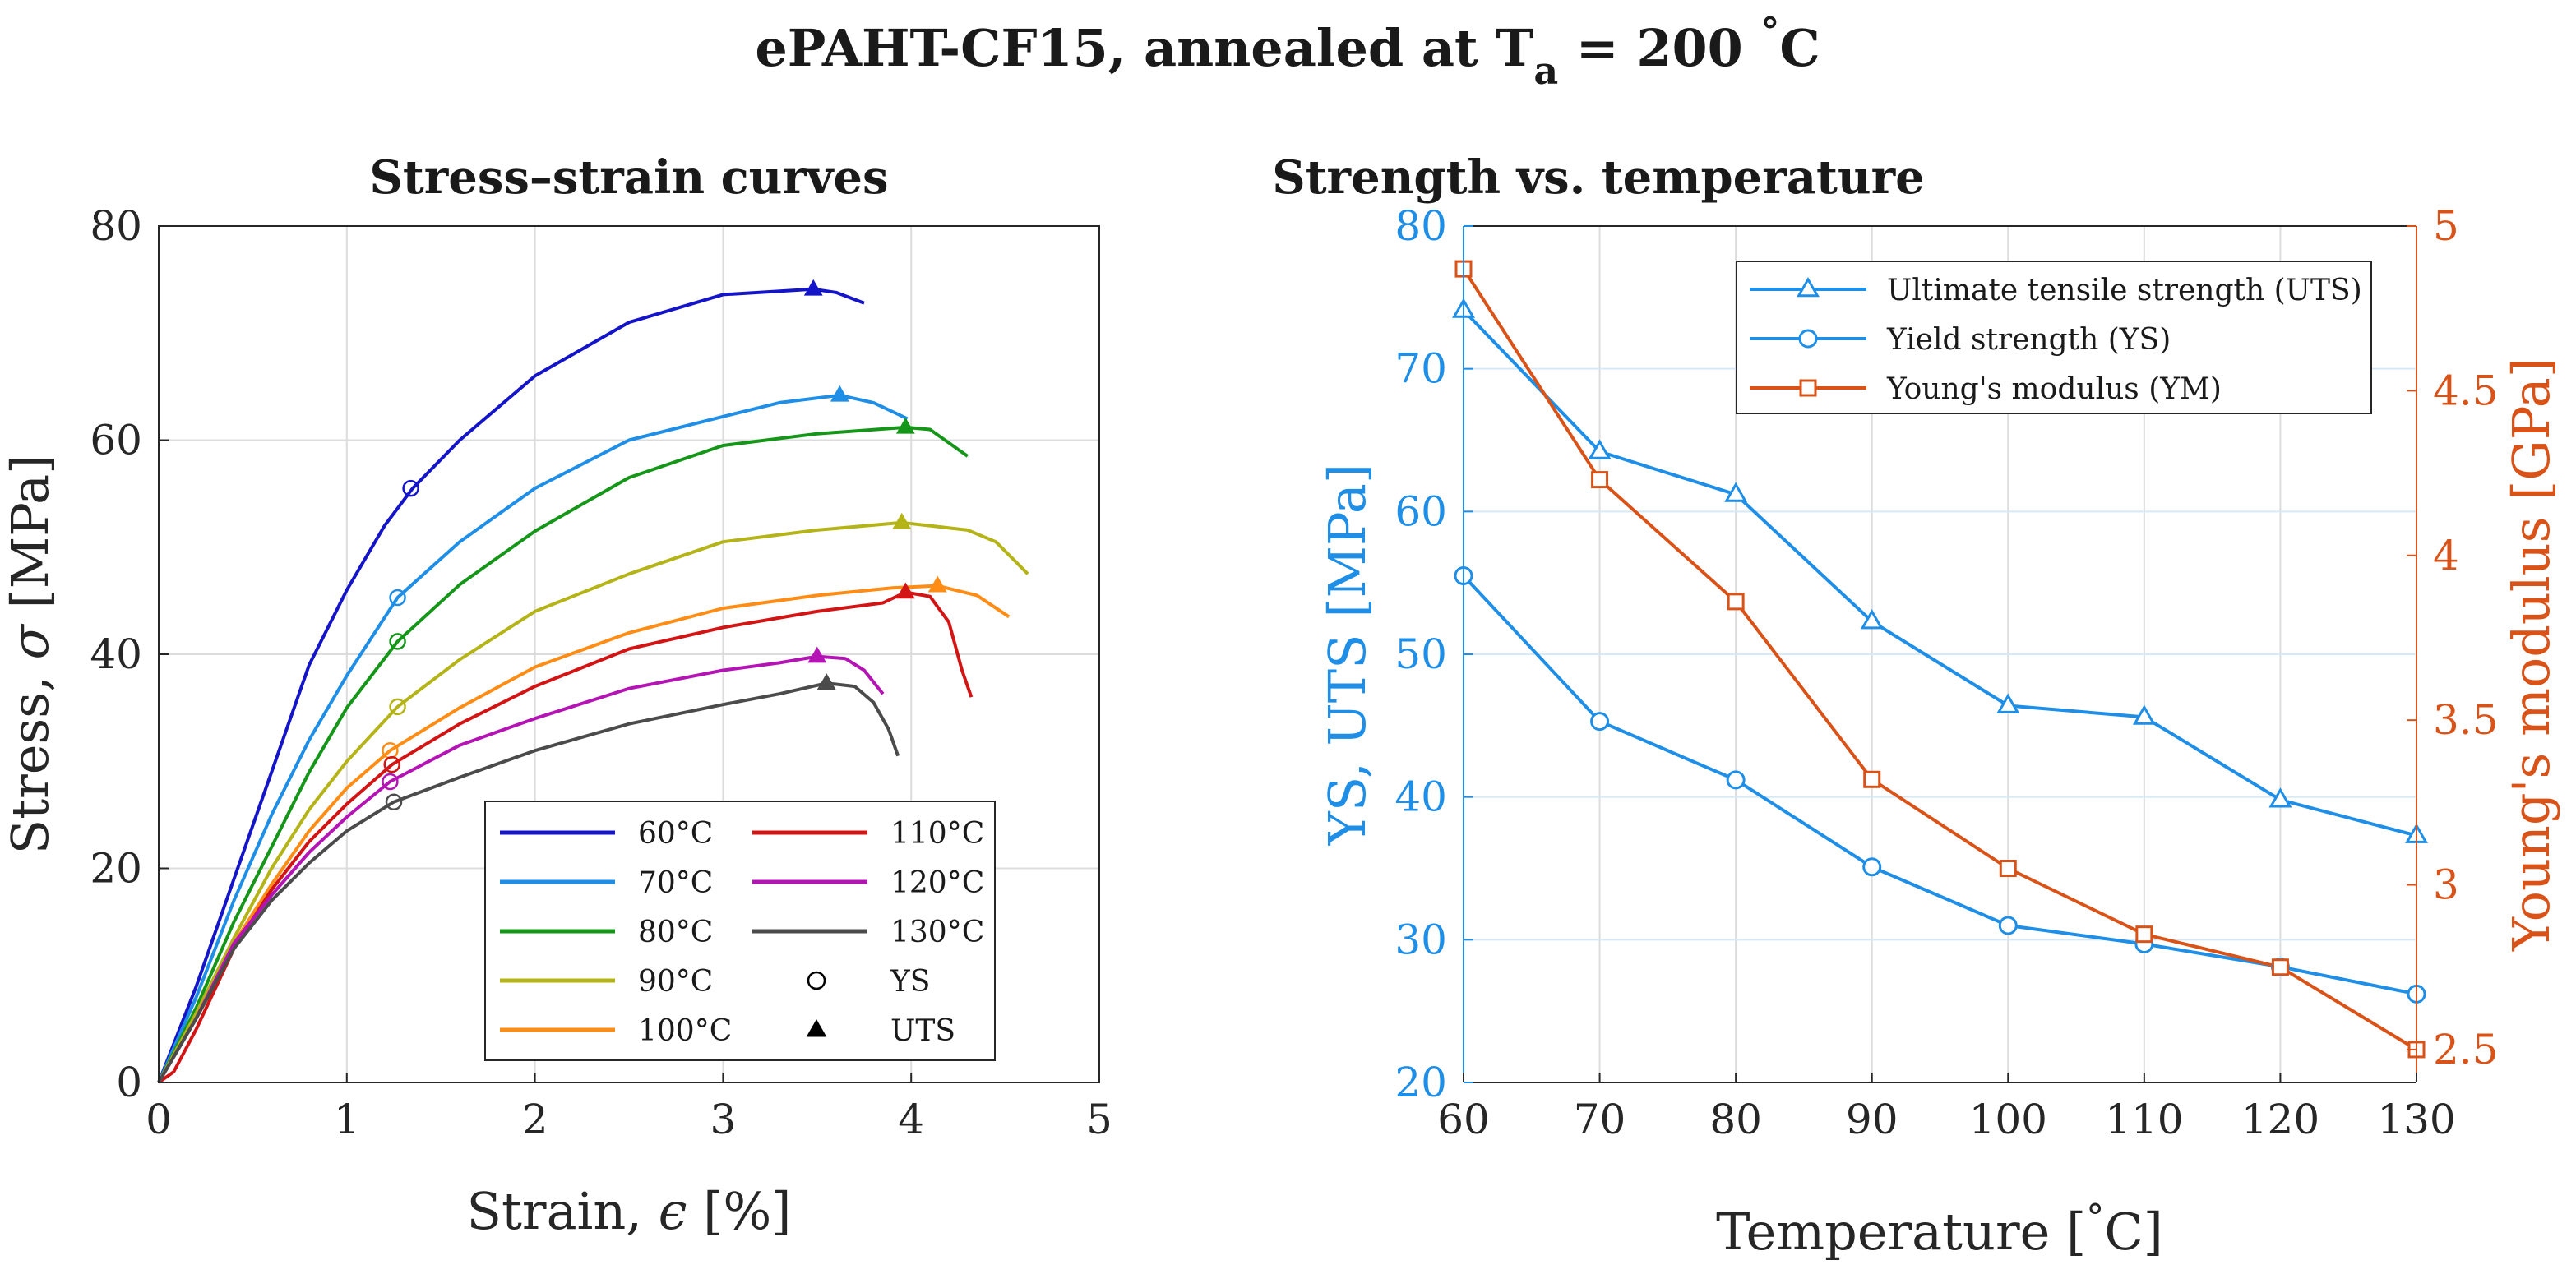 The width and height of the screenshot is (2576, 1274). Describe the element at coordinates (1901, 1232) in the screenshot. I see `right-xlabel-text: Temperature [` at that location.